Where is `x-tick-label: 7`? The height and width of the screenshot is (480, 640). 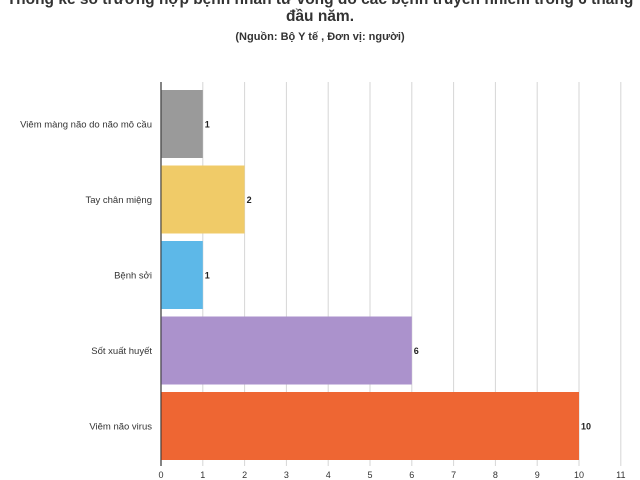 x-tick-label: 7 is located at coordinates (453, 475).